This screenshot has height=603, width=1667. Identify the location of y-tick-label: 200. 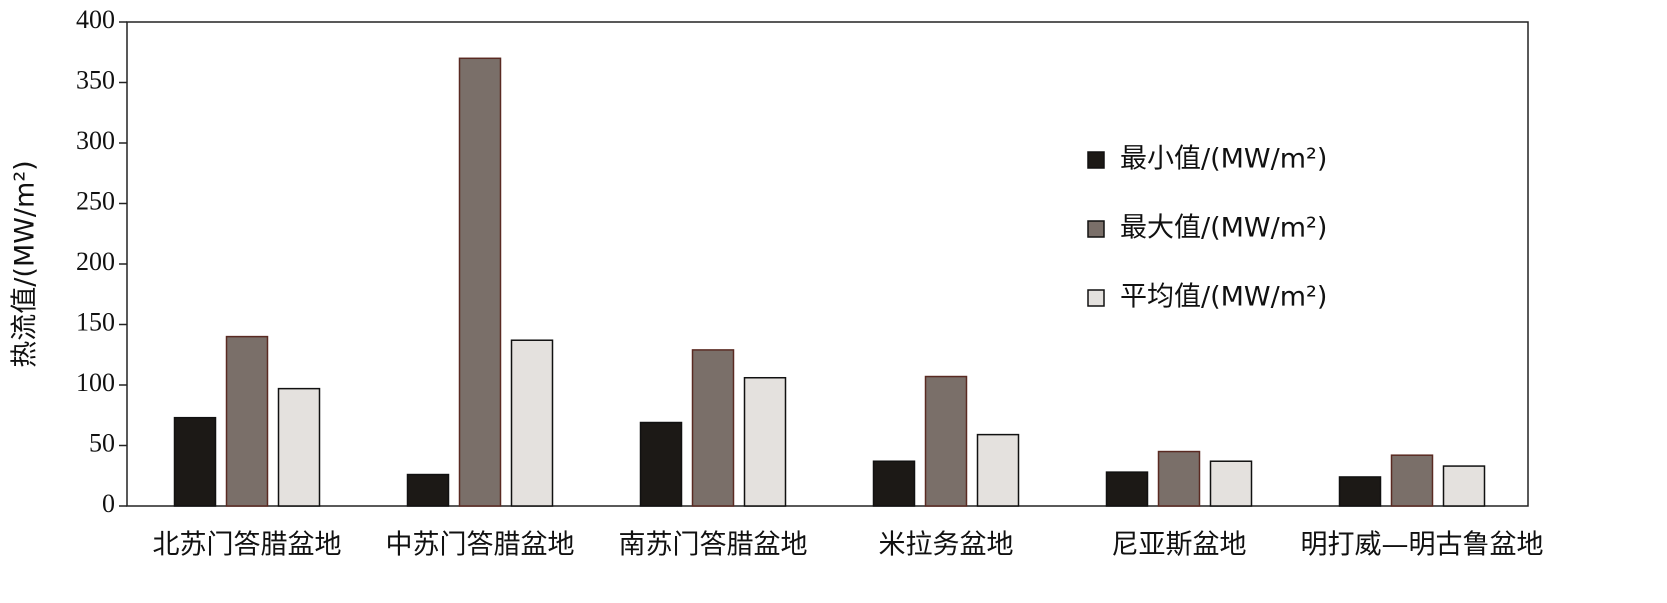
(95, 261).